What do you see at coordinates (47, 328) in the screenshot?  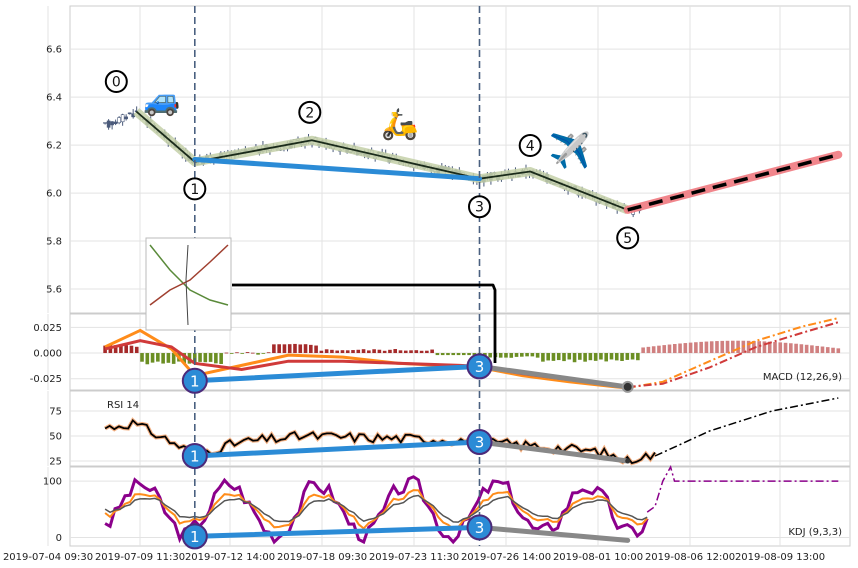 I see `macd-y-tick-label: 0.025` at bounding box center [47, 328].